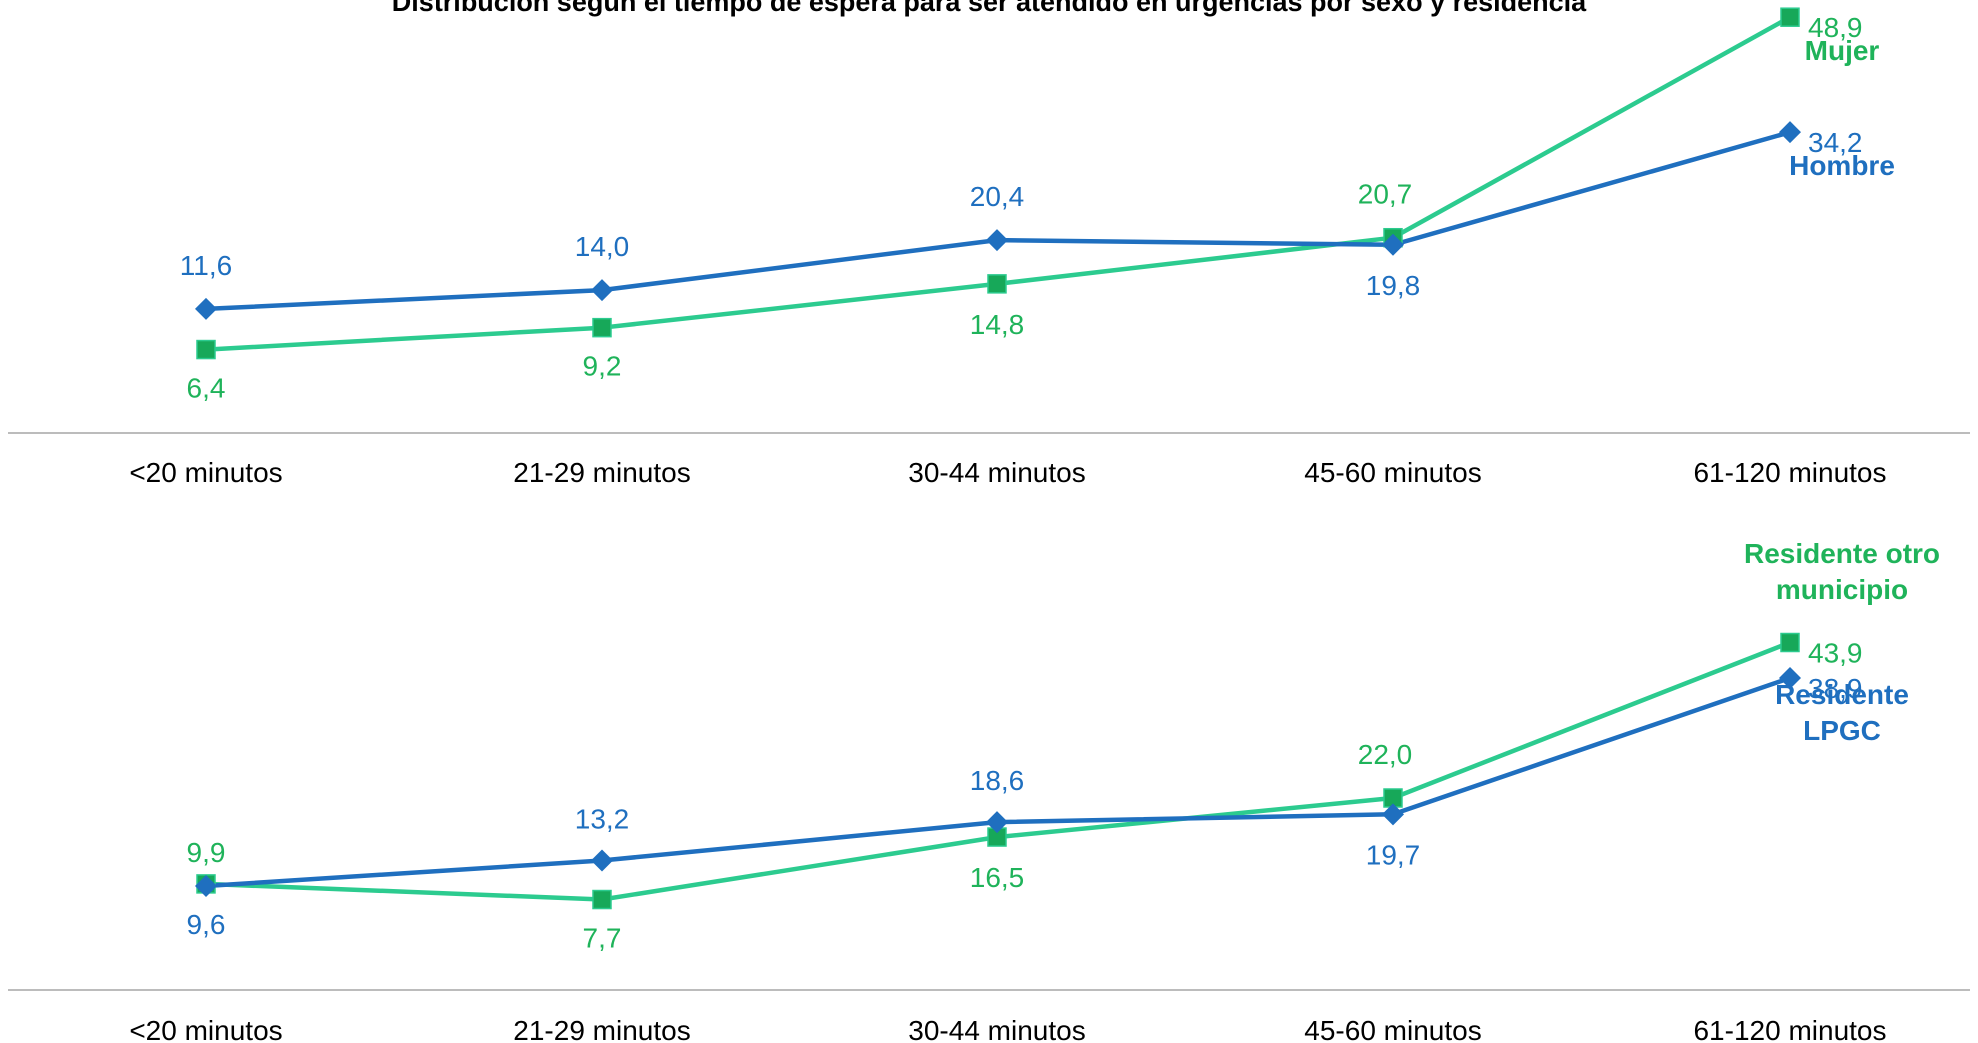 The image size is (1978, 1043). What do you see at coordinates (1842, 712) in the screenshot?
I see `series-name-label: Residente LPGC` at bounding box center [1842, 712].